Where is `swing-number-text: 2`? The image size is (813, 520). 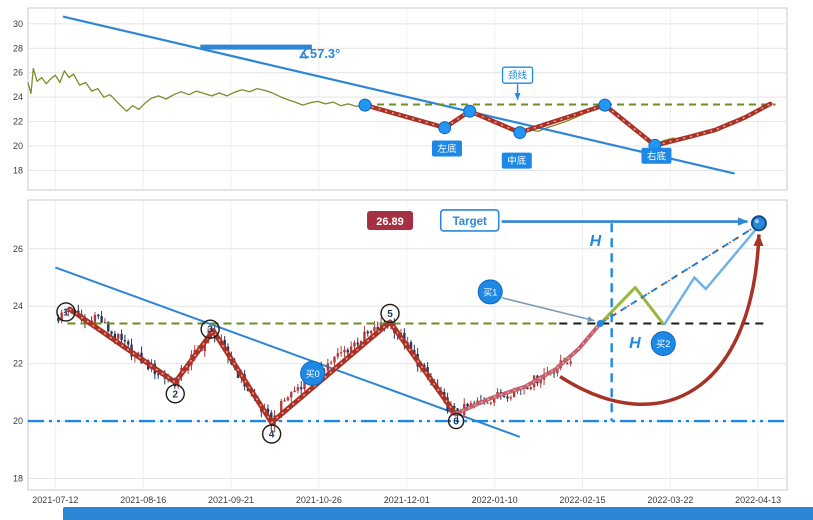
swing-number-text: 2 is located at coordinates (175, 394).